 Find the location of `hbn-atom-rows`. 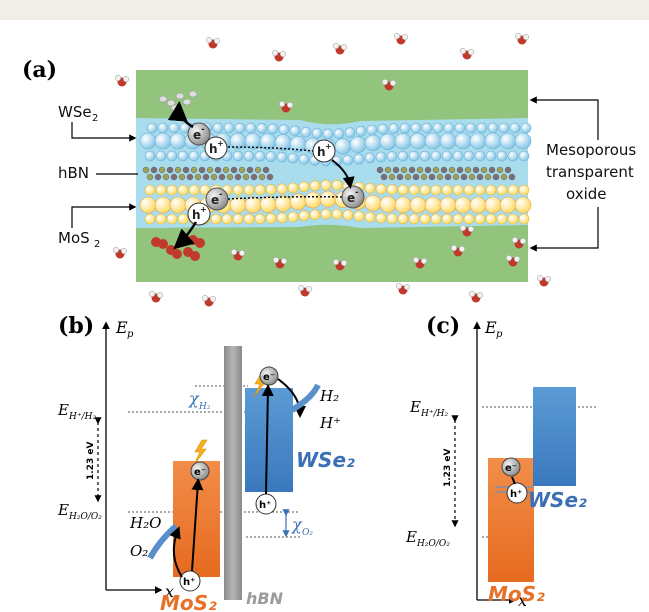

hbn-atom-rows is located at coordinates (329, 173).